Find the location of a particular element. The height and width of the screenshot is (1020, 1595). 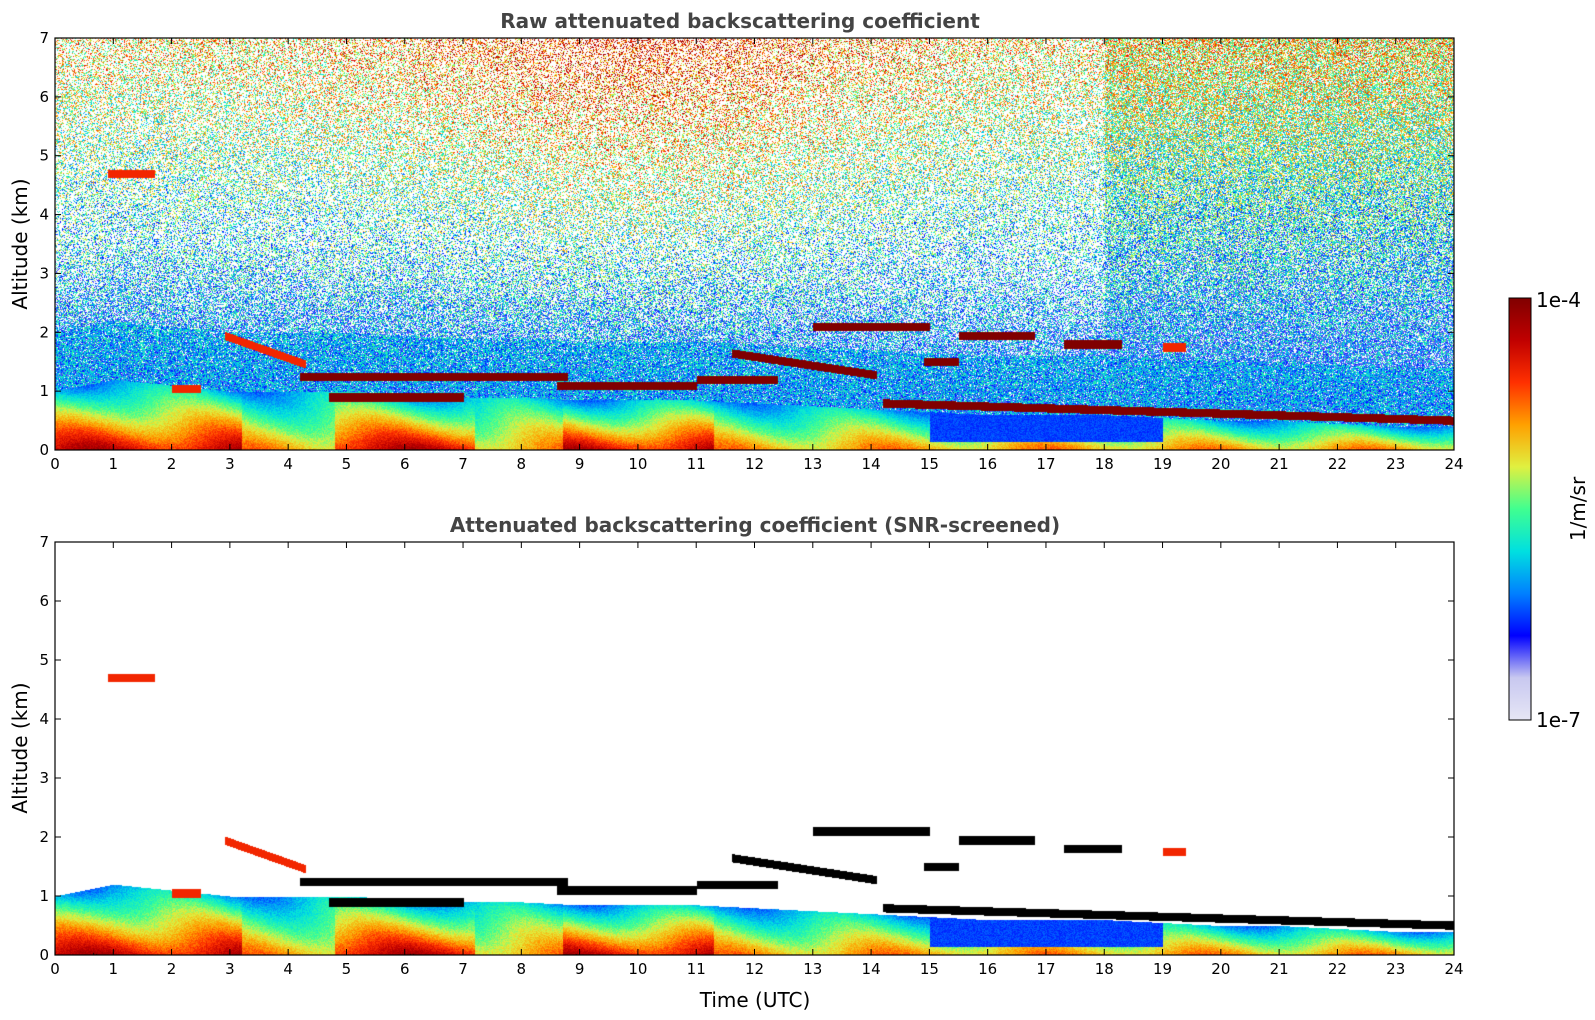

colorbar-unit-label: 1/m/sr is located at coordinates (1578, 508).